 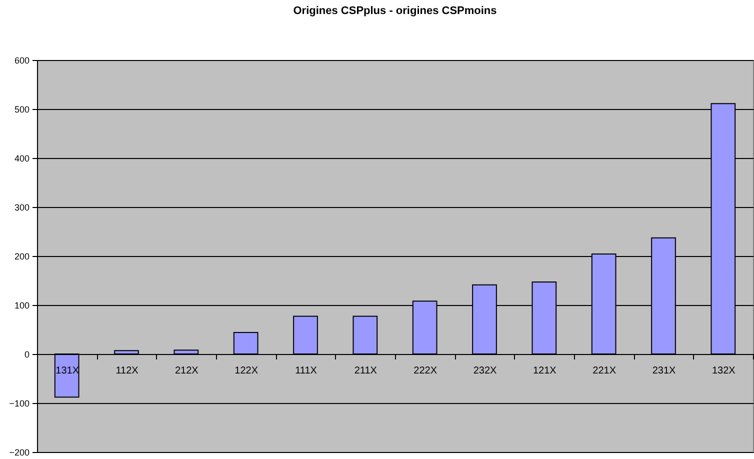 What do you see at coordinates (366, 371) in the screenshot?
I see `x-tick-label: 211X` at bounding box center [366, 371].